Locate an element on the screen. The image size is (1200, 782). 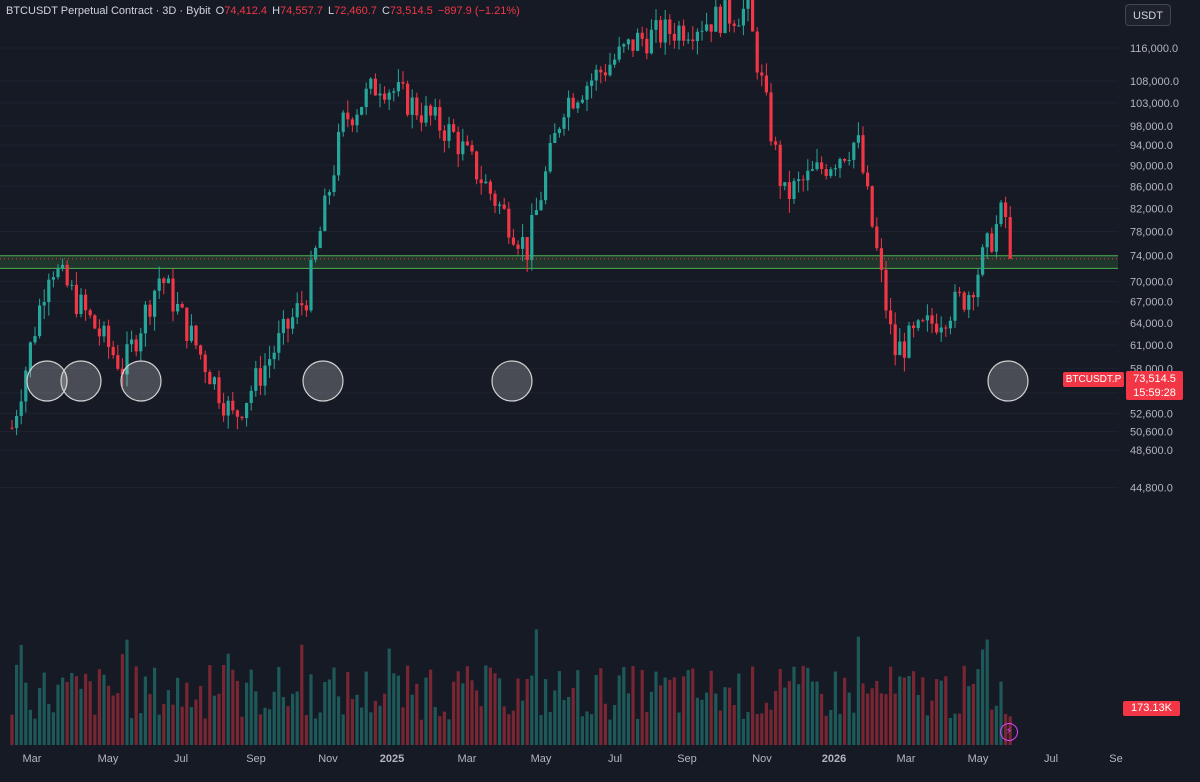
x-tick-label: Nov is located at coordinates (328, 759).